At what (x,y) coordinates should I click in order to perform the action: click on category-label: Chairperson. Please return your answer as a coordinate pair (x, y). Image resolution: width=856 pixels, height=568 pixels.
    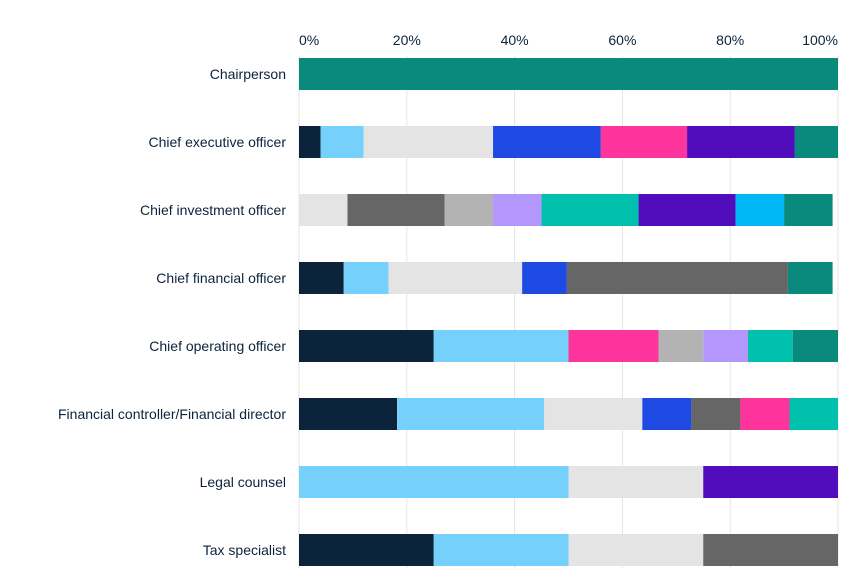
    Looking at the image, I should click on (248, 74).